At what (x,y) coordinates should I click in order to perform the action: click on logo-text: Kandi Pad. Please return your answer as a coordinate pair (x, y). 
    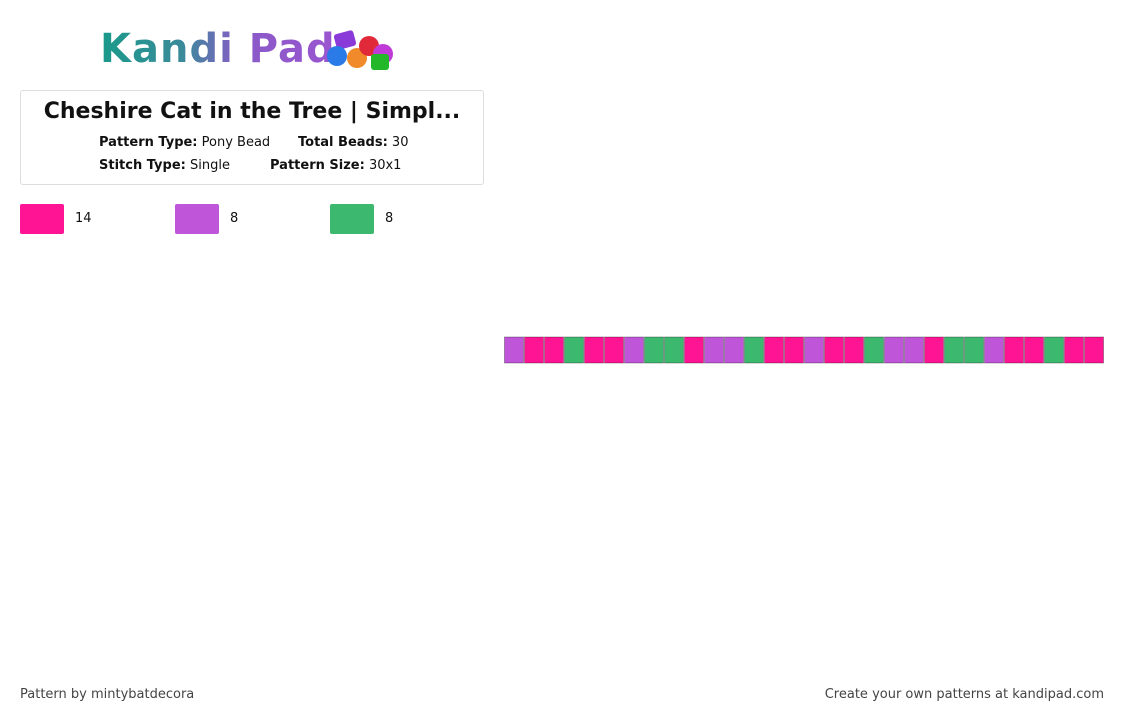
    Looking at the image, I should click on (218, 49).